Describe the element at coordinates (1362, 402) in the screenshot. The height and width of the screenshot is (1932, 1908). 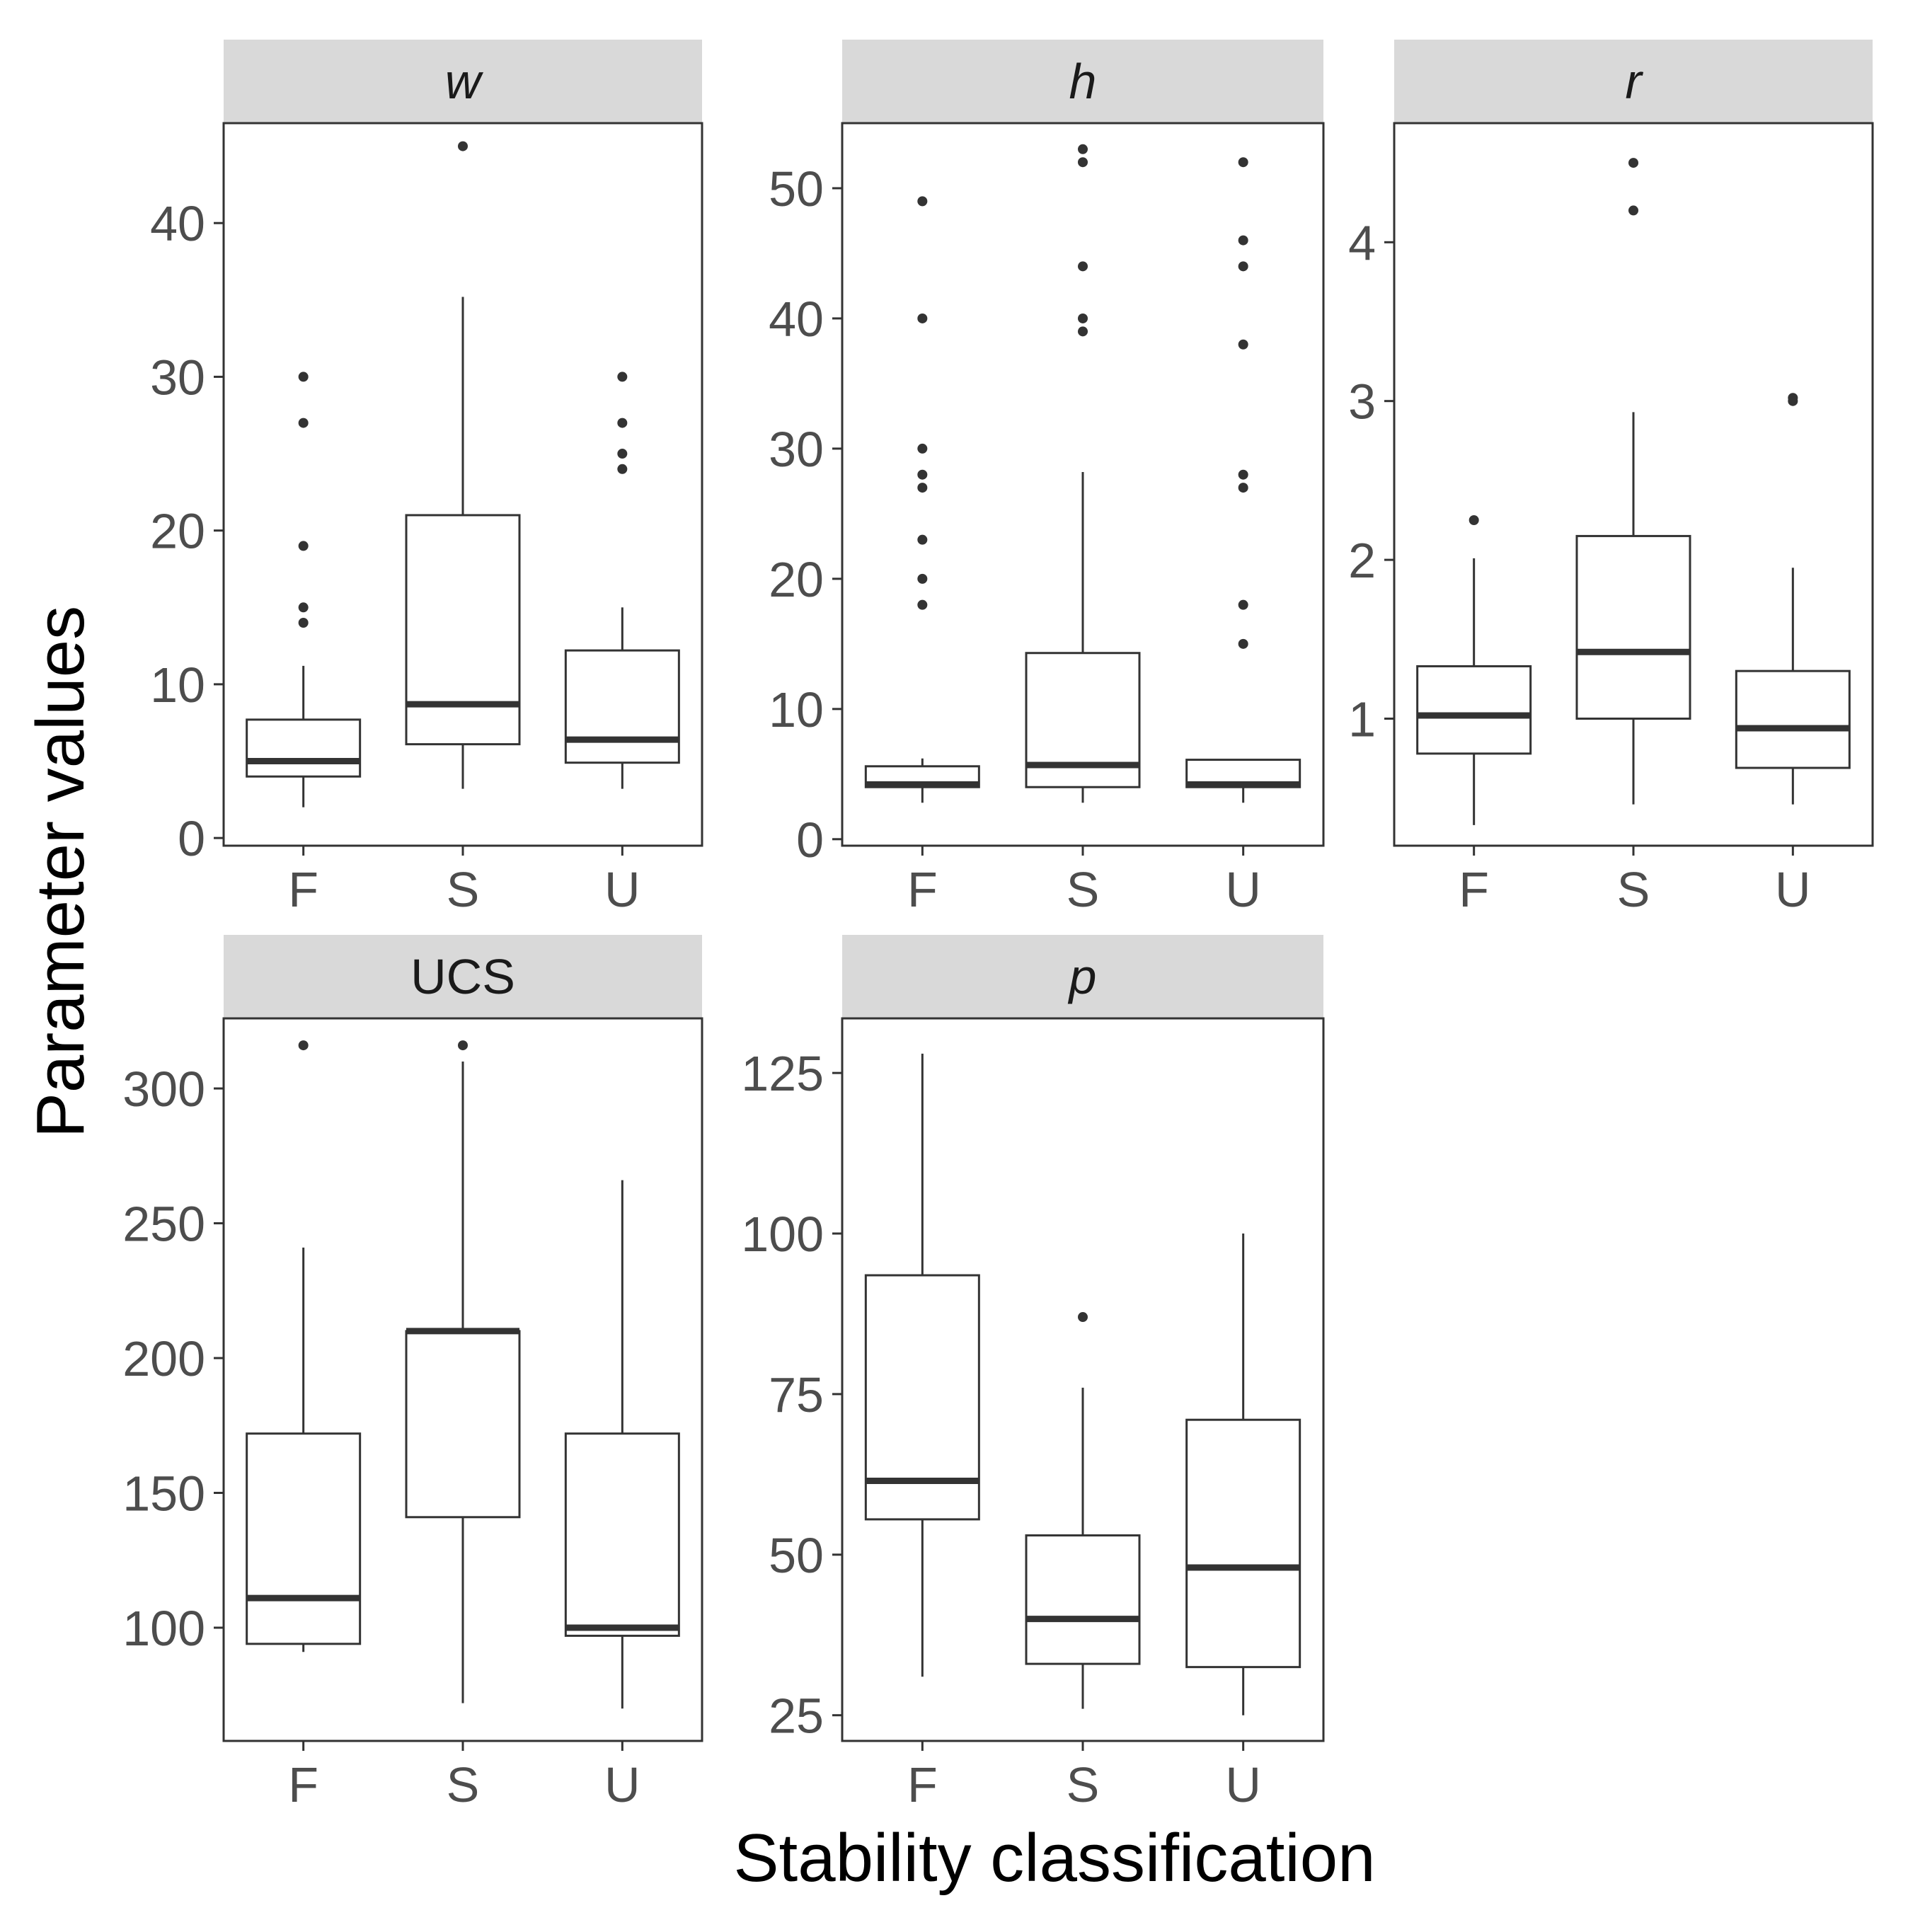
I see `y-tick-label: 3` at that location.